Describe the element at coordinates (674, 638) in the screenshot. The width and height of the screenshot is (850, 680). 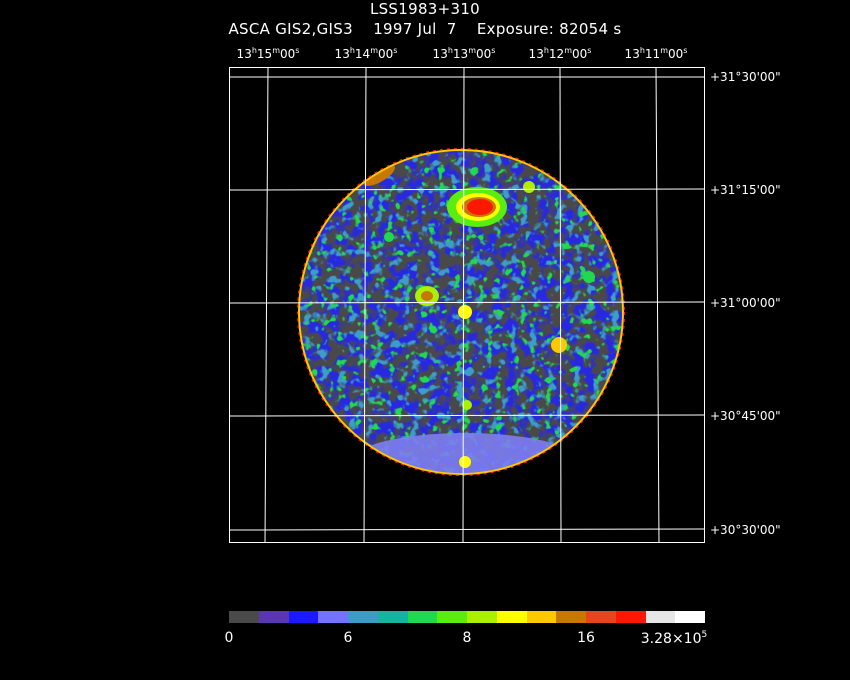
I see `colorbar-label-max: 3.28×105` at that location.